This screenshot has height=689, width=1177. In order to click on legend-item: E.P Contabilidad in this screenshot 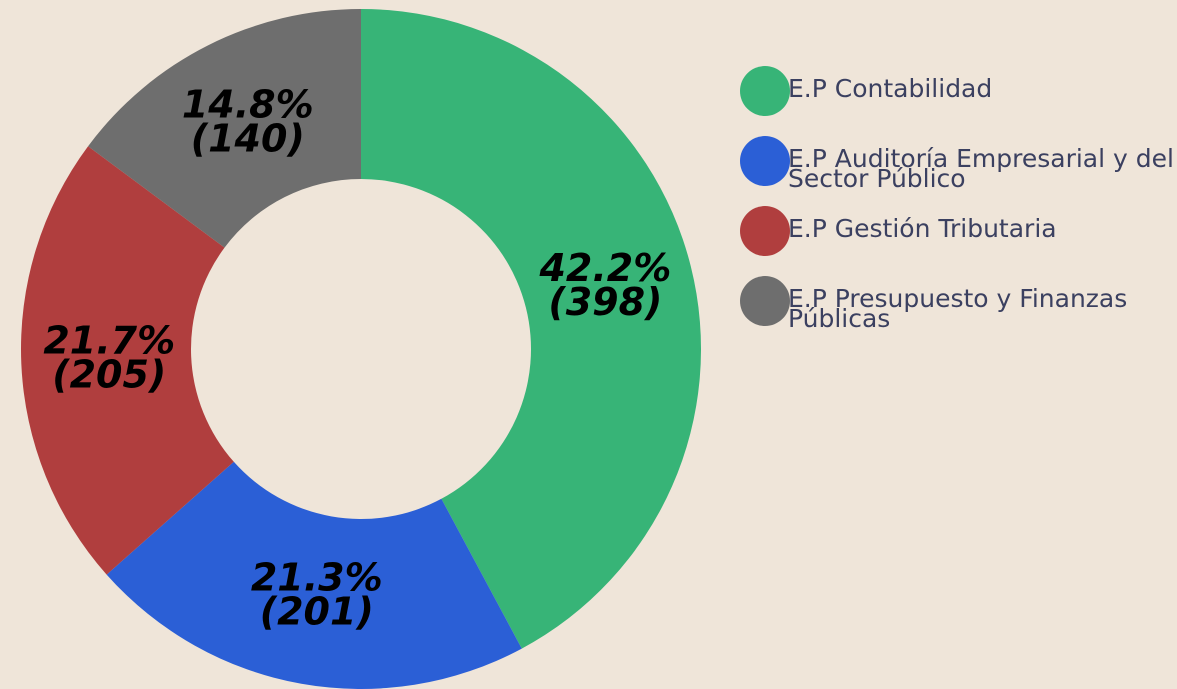, I will do `click(958, 101)`.